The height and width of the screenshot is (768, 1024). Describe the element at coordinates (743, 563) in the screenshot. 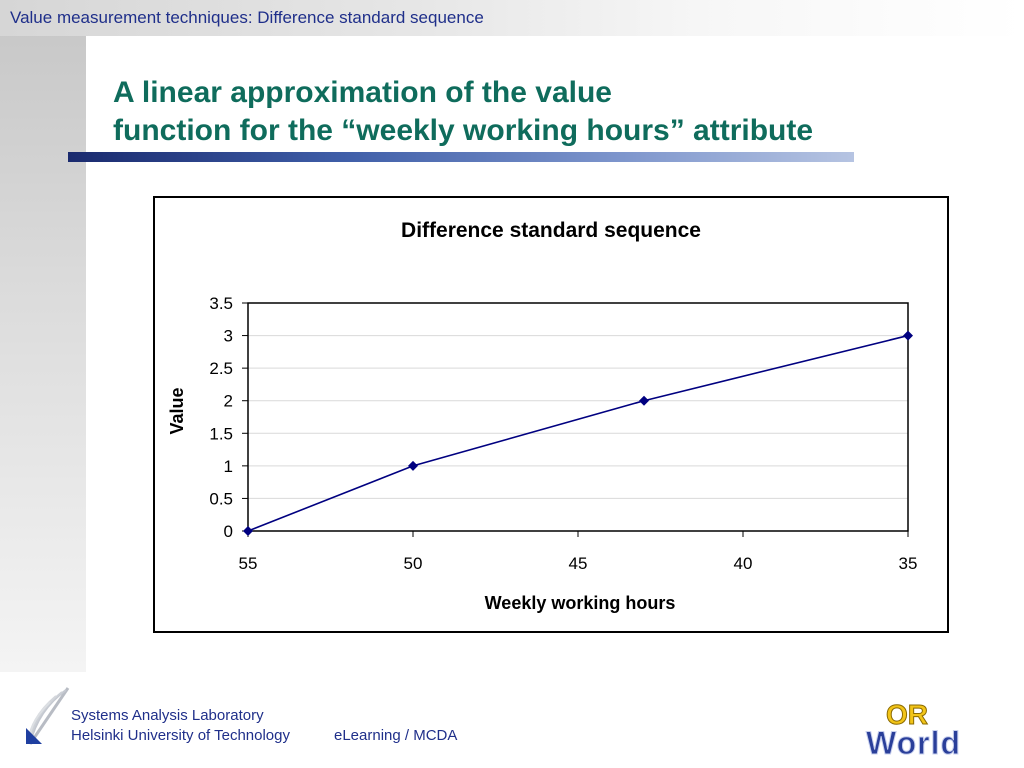

I see `x-tick-label: 40` at that location.